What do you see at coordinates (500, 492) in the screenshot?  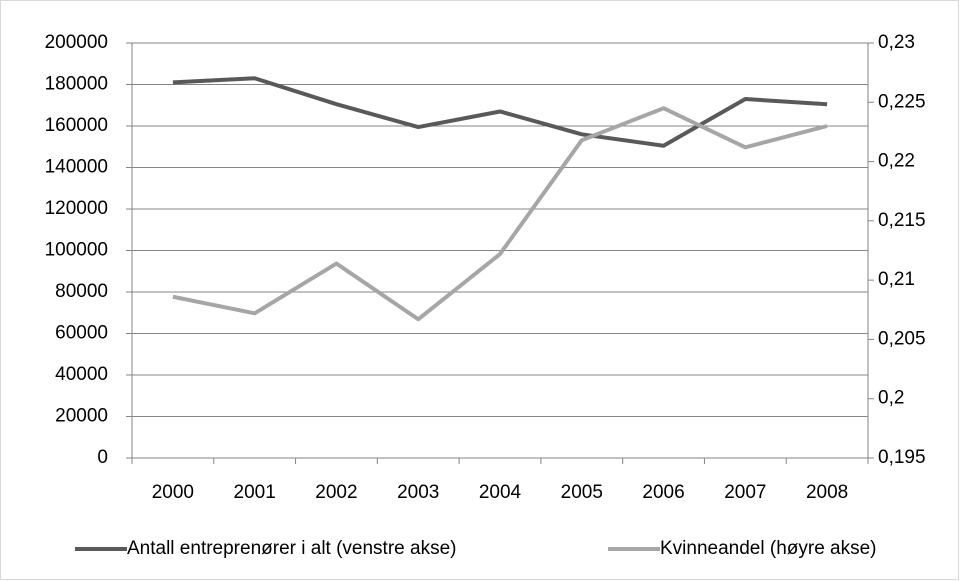 I see `x-tick-label: 2004` at bounding box center [500, 492].